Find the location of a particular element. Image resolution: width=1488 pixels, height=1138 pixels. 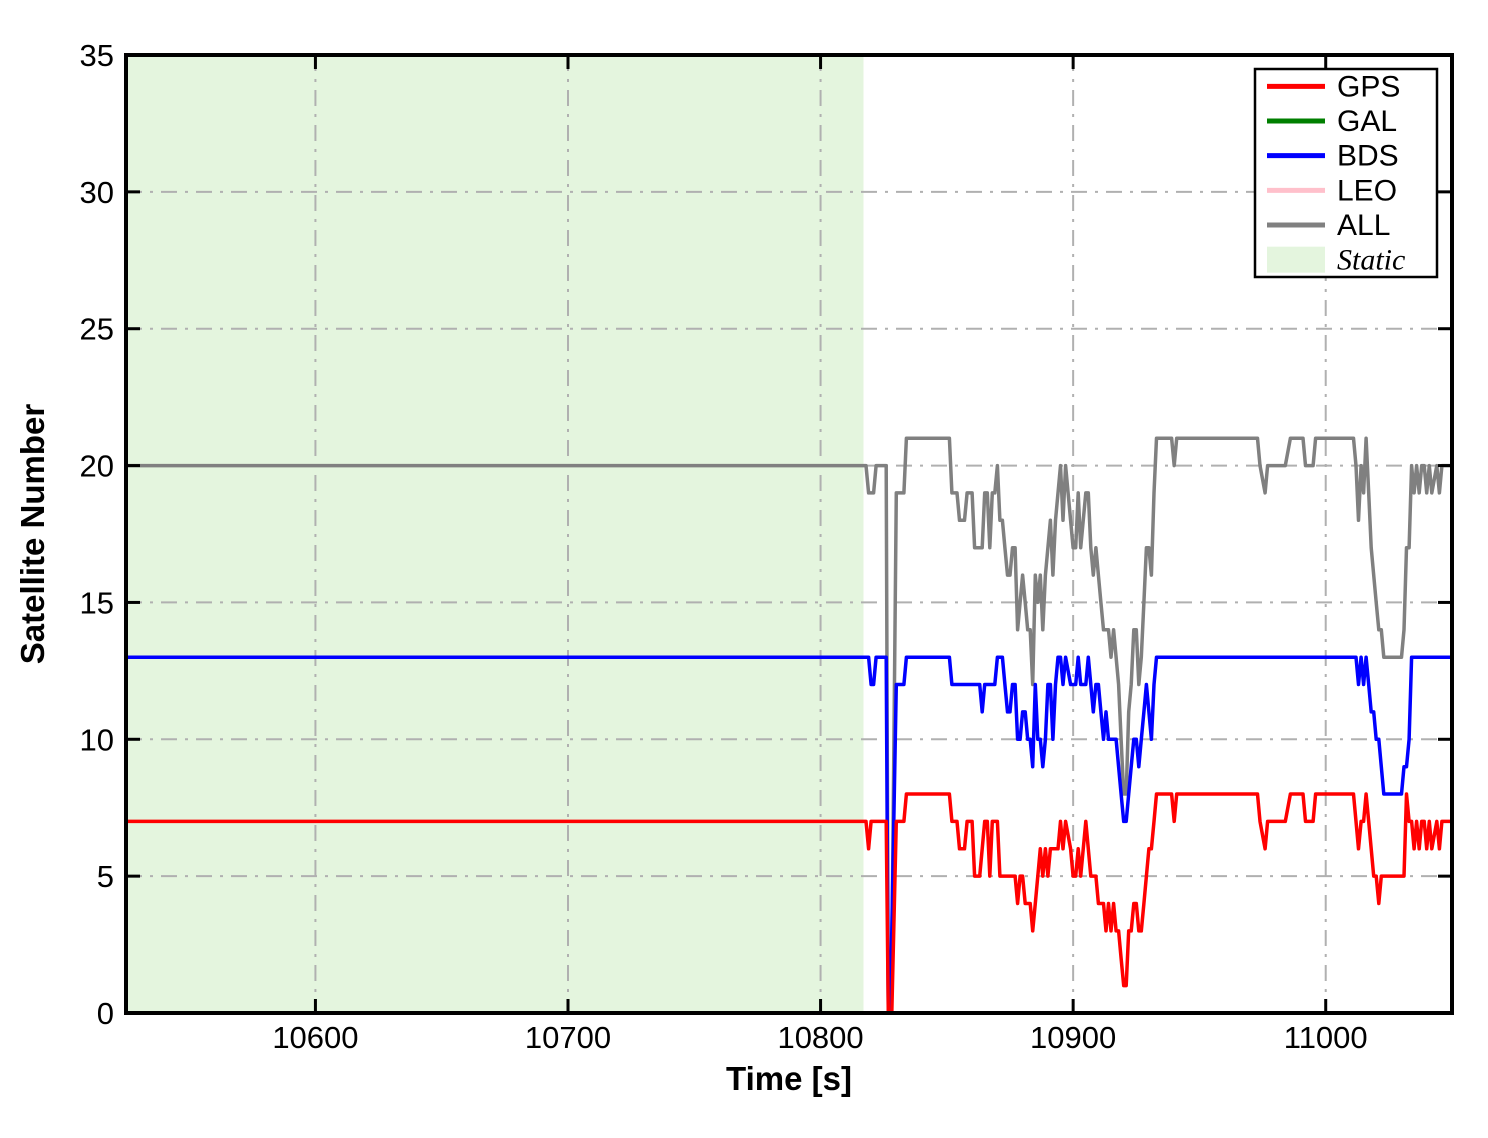

legend-label-gal: GAL is located at coordinates (1367, 121).